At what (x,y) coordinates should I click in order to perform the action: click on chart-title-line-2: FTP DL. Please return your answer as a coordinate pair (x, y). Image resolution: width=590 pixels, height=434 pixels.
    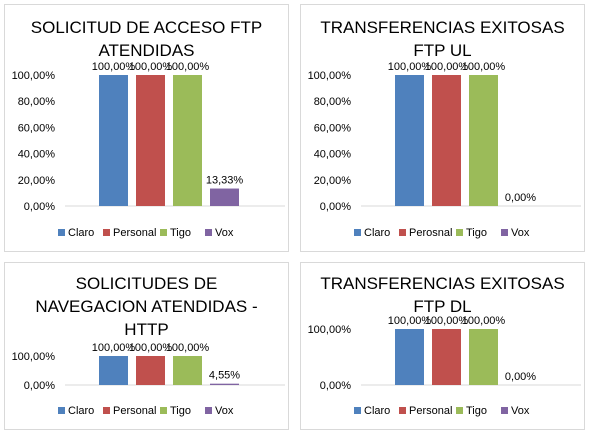
    Looking at the image, I should click on (442, 306).